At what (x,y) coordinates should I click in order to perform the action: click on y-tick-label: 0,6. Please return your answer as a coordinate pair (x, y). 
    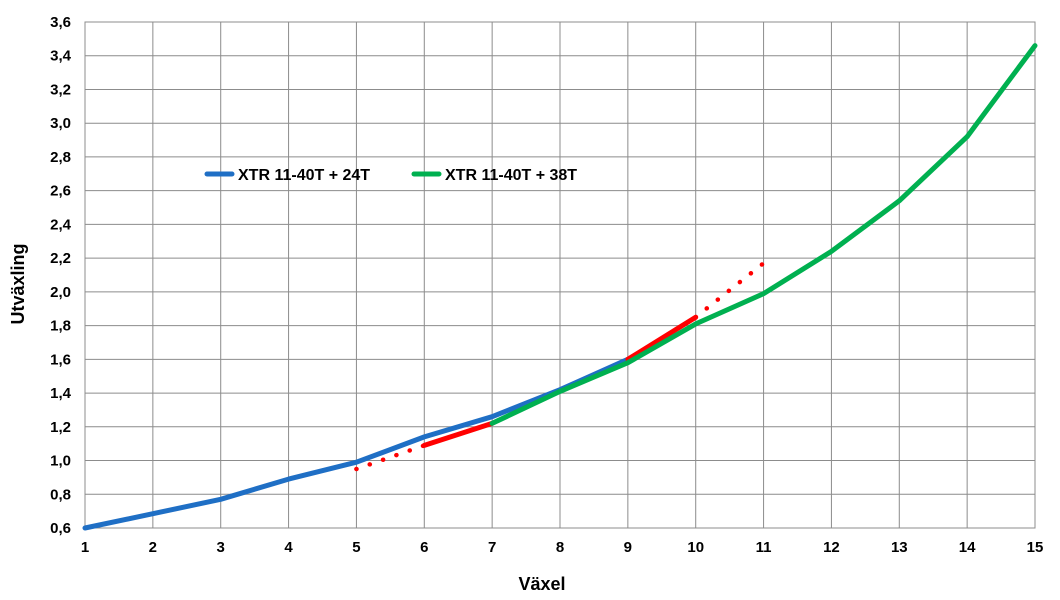
    Looking at the image, I should click on (60, 528).